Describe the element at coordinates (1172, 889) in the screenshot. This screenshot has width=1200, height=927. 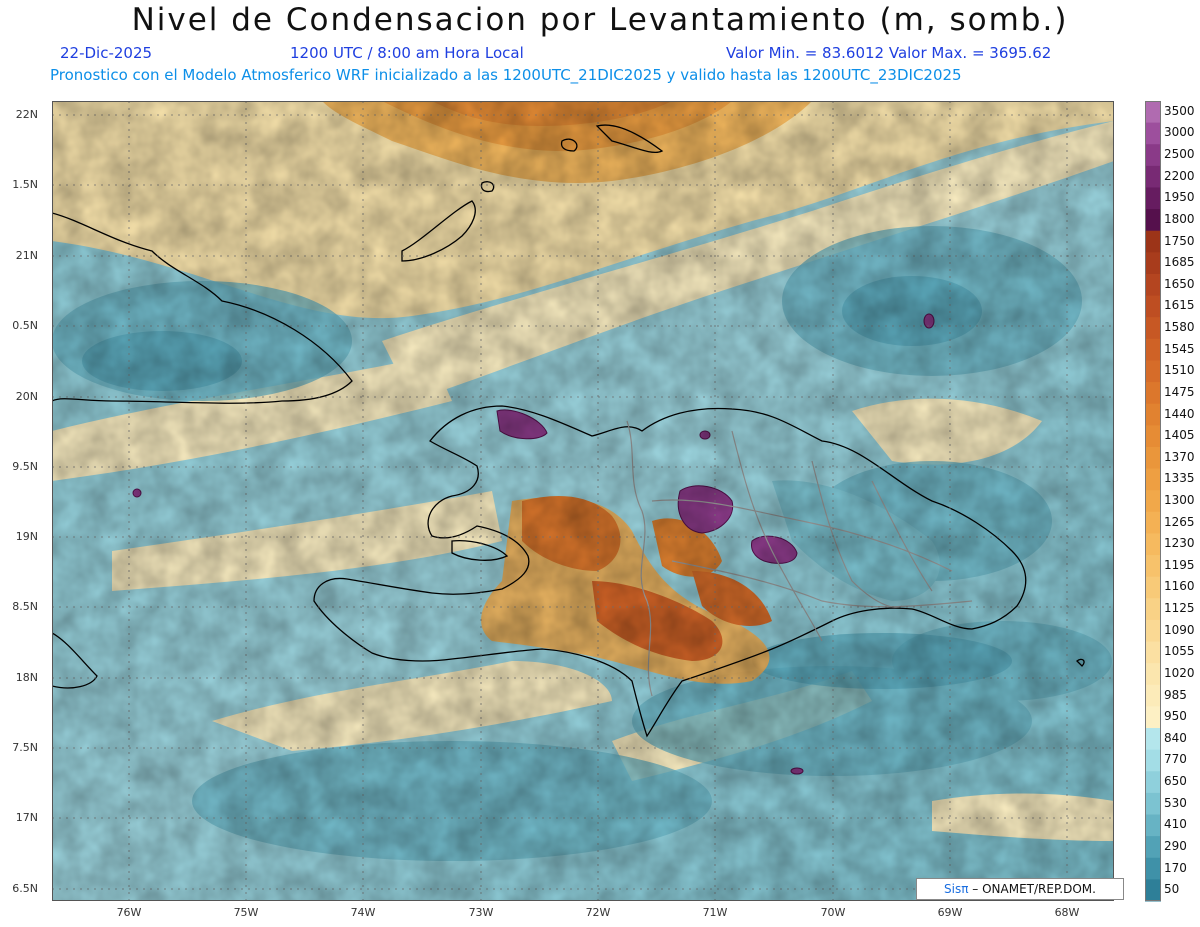
I see `colorbar-label: 50` at that location.